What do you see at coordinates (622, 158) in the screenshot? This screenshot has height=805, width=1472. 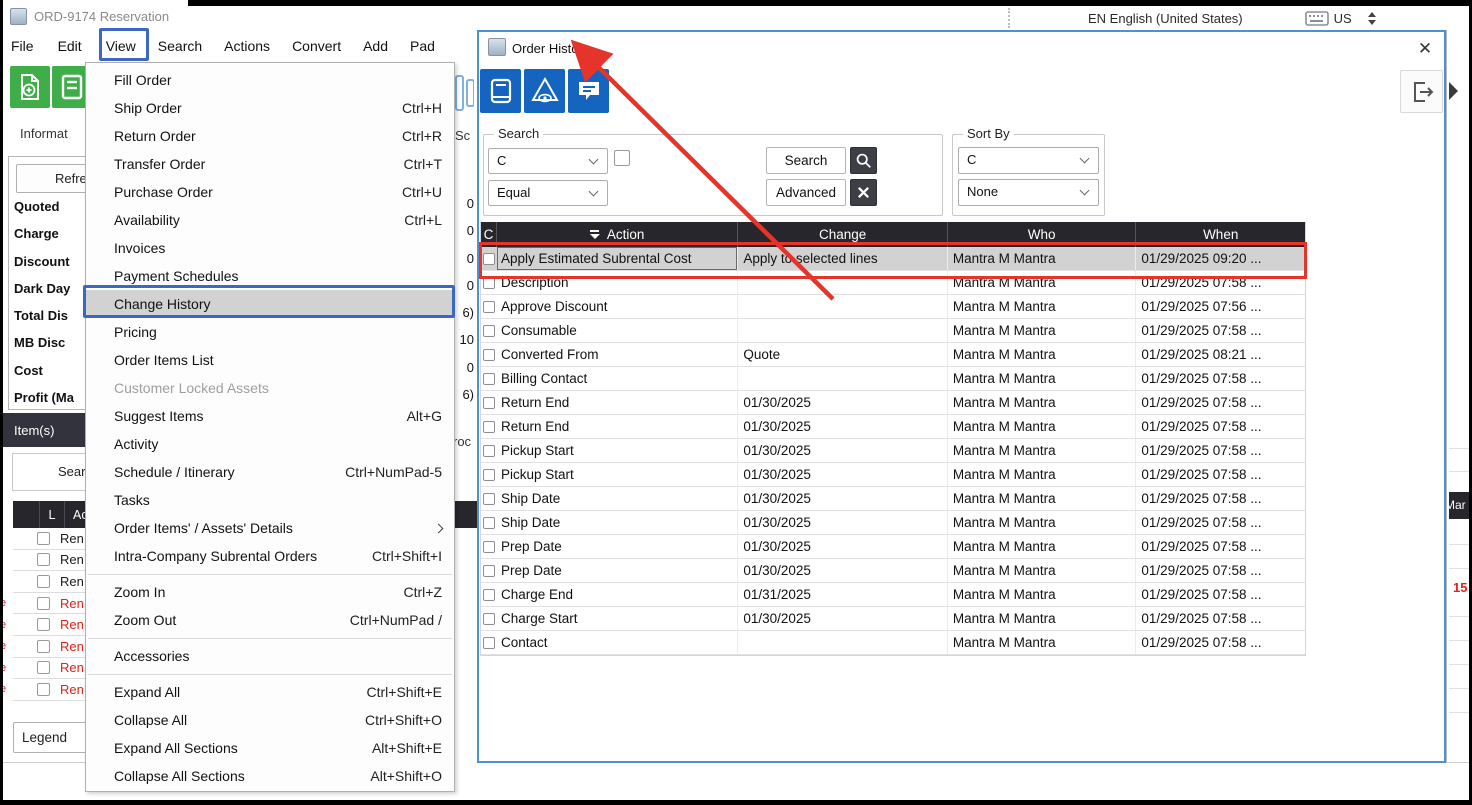 I see `search-option-checkbox` at bounding box center [622, 158].